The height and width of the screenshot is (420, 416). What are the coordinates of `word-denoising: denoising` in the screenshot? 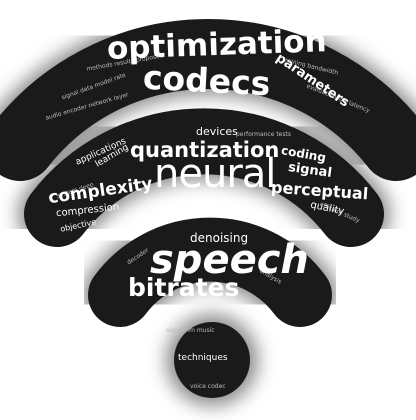 It's located at (219, 238).